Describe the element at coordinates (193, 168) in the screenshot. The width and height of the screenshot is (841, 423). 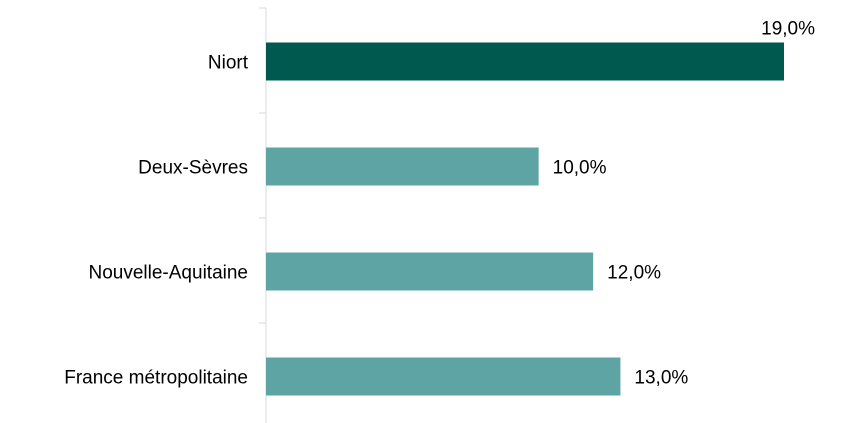
I see `category-label: Deux-Sèvres` at that location.